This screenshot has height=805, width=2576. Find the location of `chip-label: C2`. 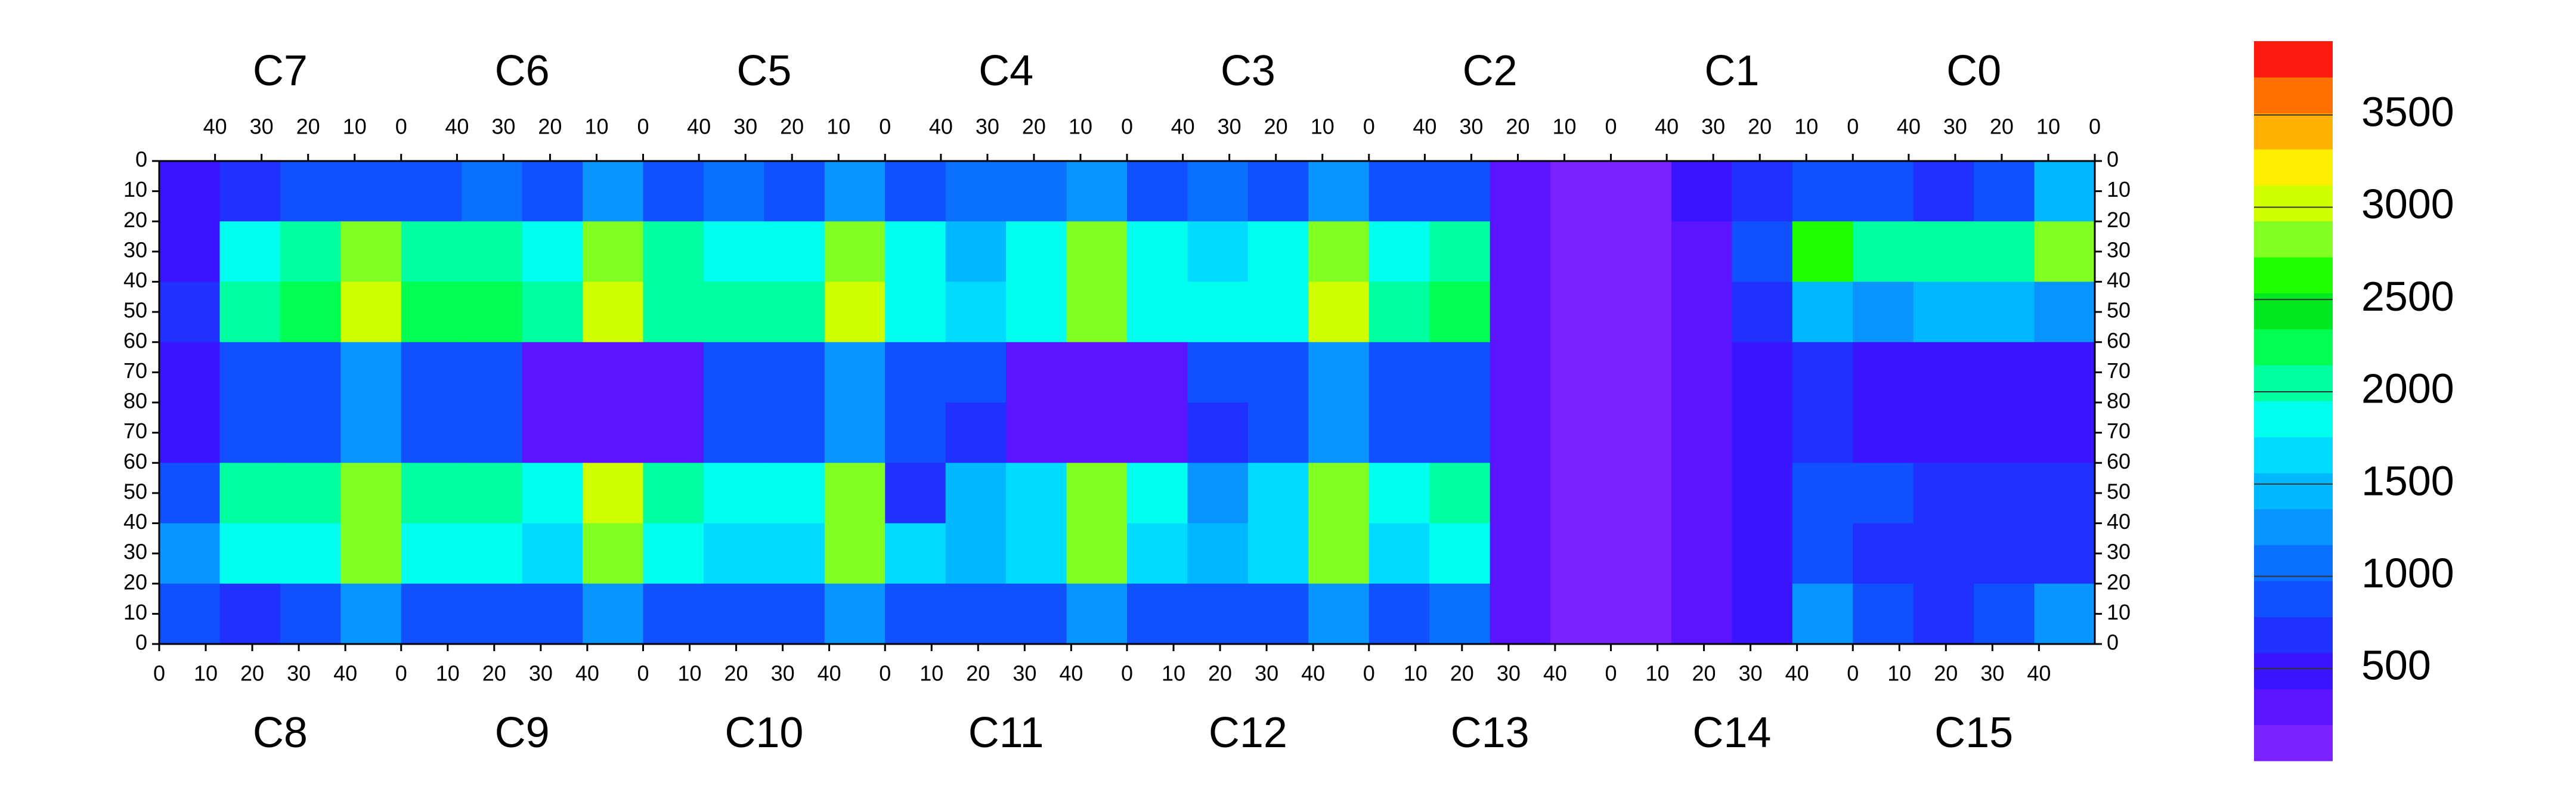

chip-label: C2 is located at coordinates (1491, 71).